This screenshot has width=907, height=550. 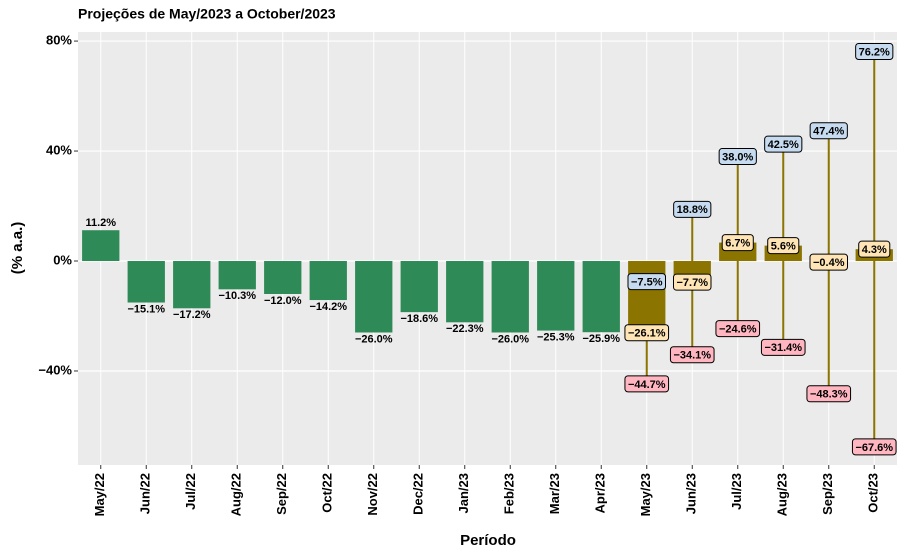 What do you see at coordinates (99, 494) in the screenshot?
I see `x-tick-label: May/22` at bounding box center [99, 494].